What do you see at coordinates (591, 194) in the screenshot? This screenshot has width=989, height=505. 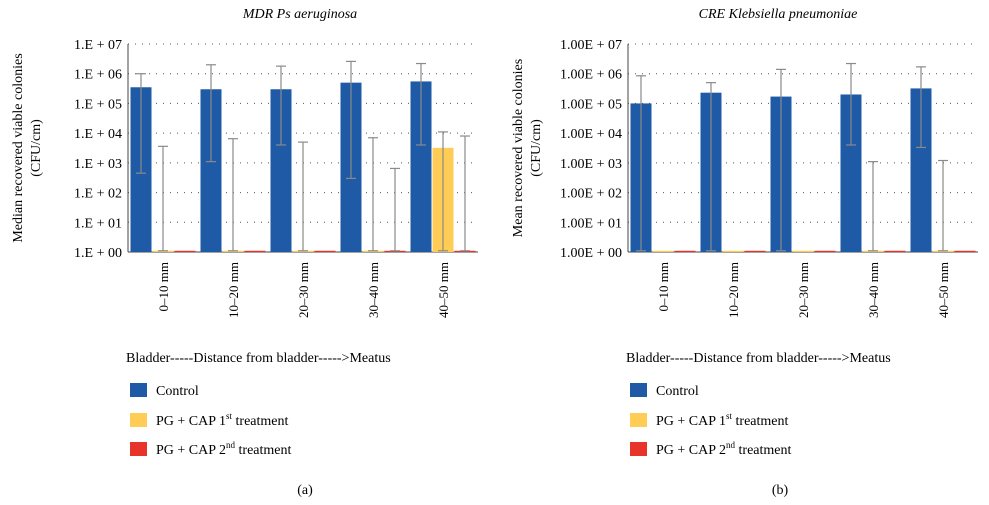 I see `y-tick-label: 1.00E + 02` at bounding box center [591, 194].